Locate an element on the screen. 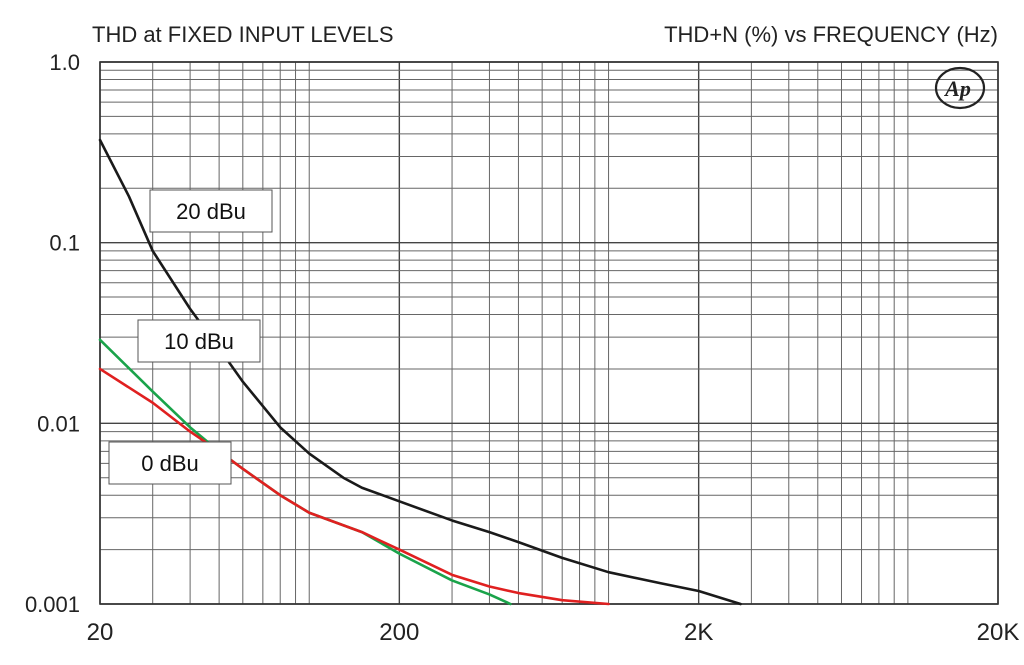 The width and height of the screenshot is (1024, 665). series-label-0-dbu: 0 dBu is located at coordinates (170, 463).